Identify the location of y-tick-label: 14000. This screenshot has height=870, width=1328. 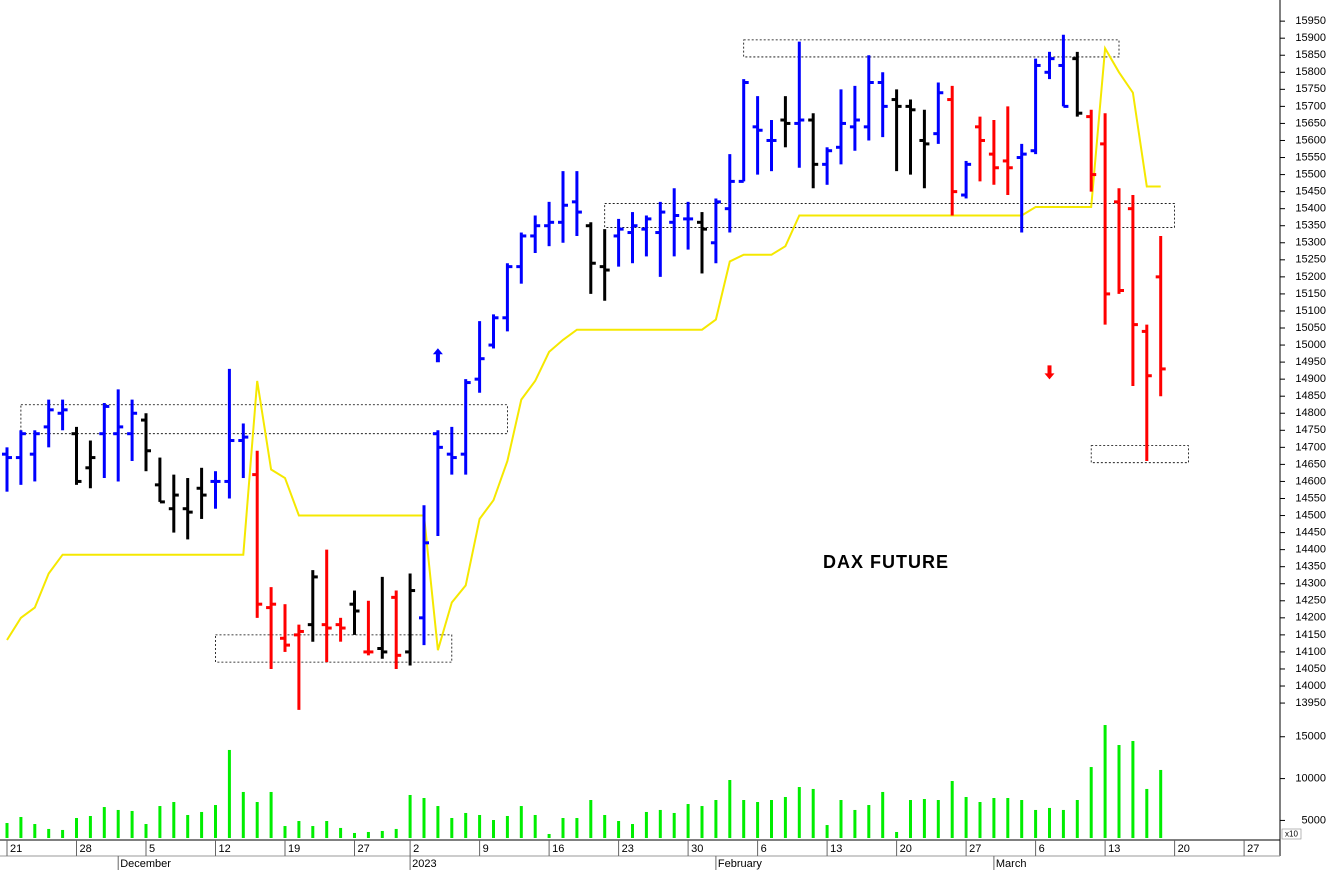
(1310, 686).